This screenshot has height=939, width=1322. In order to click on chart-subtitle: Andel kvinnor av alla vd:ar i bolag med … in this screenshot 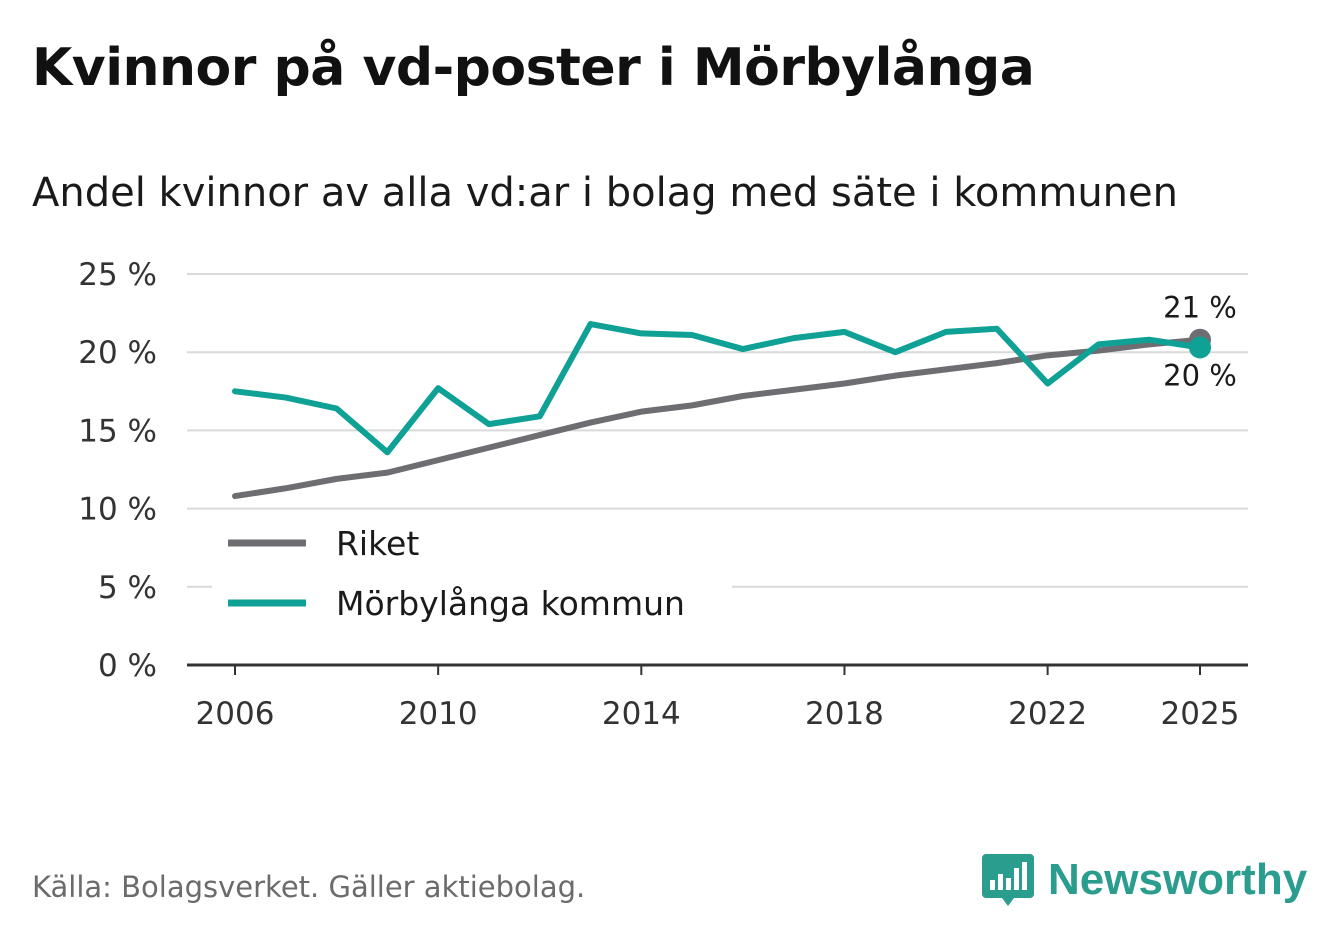, I will do `click(605, 193)`.